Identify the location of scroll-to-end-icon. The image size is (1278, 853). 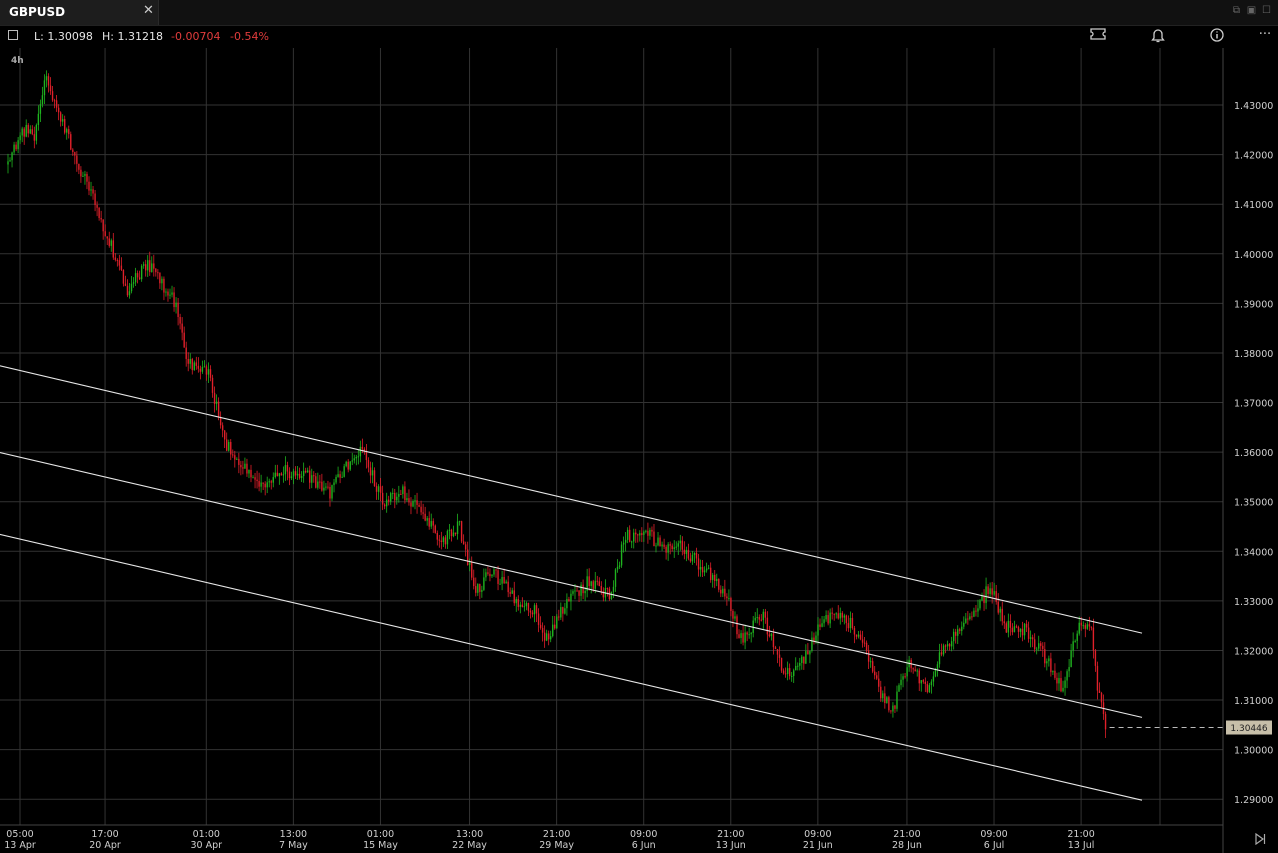
(1260, 840).